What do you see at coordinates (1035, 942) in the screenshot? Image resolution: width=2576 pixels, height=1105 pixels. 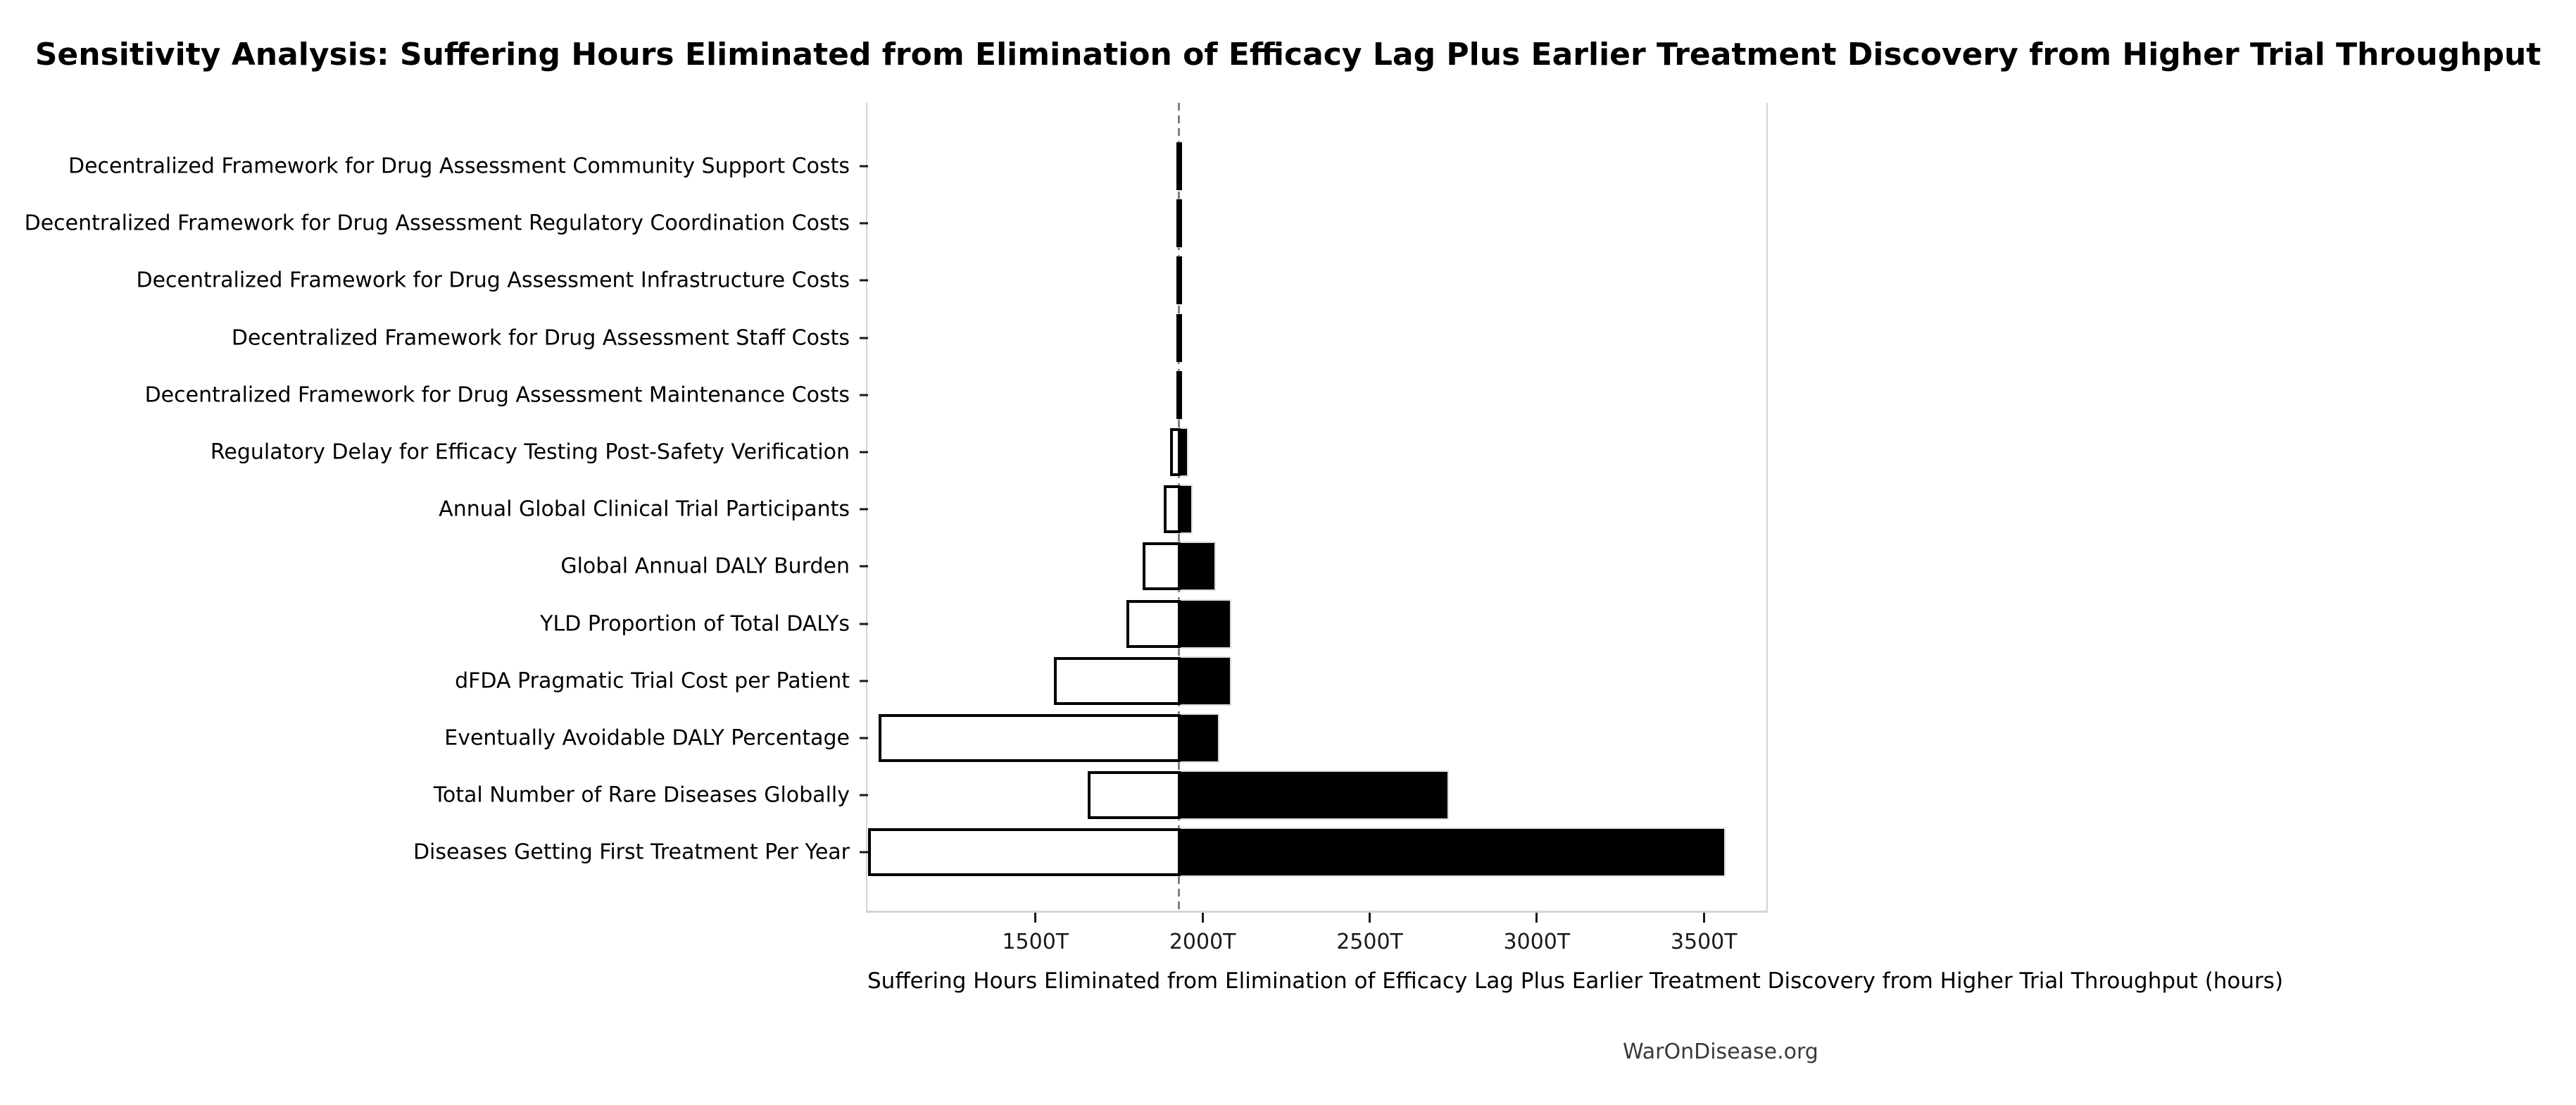 I see `x-tick-label: 1500T` at bounding box center [1035, 942].